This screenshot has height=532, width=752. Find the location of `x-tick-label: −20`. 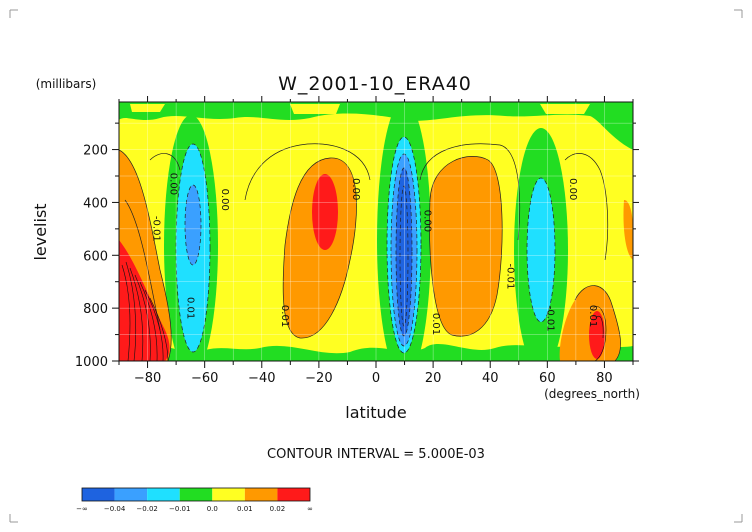

x-tick-label: −20 is located at coordinates (318, 378).